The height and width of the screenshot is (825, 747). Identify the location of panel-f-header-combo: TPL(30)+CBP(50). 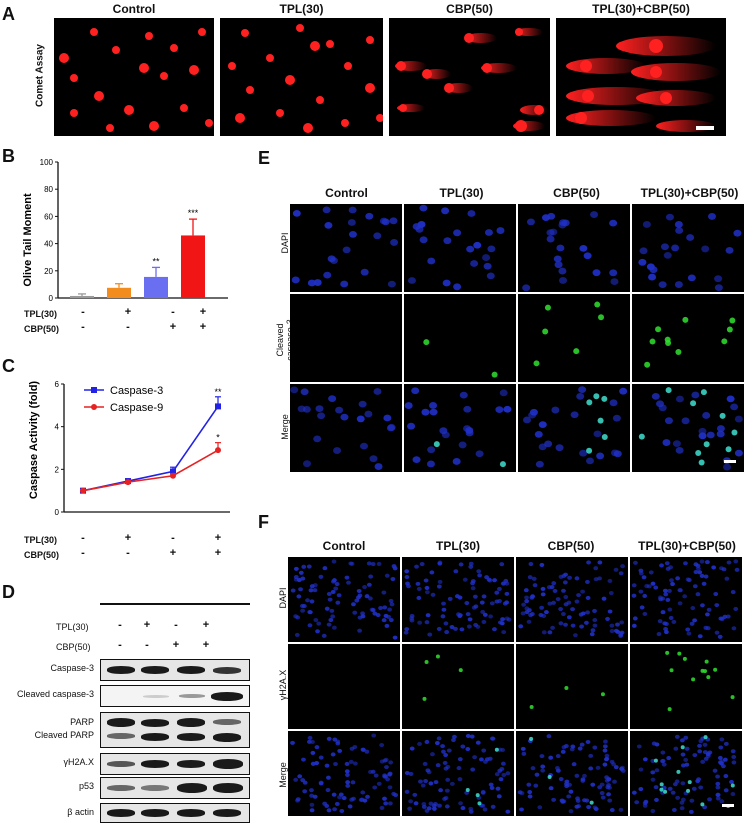
(687, 546).